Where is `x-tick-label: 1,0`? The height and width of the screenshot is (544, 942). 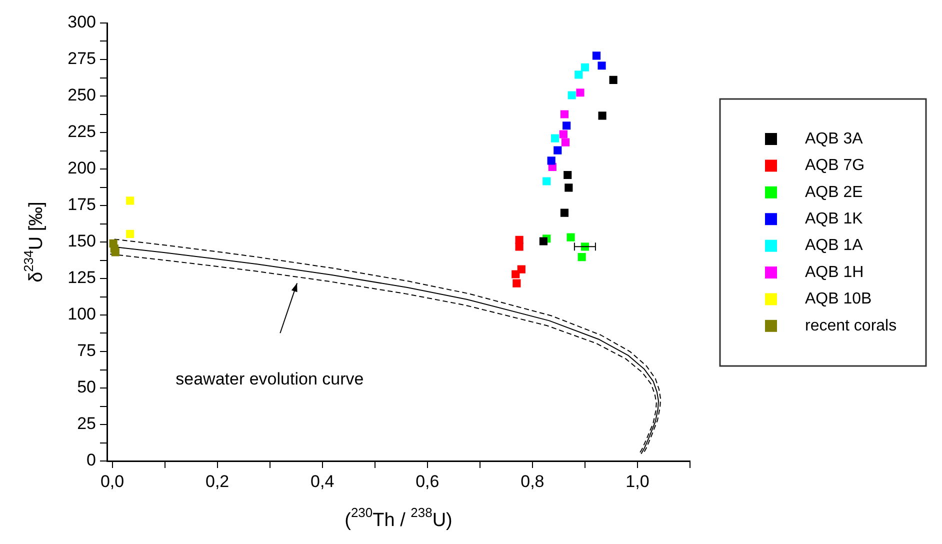
x-tick-label: 1,0 is located at coordinates (638, 481).